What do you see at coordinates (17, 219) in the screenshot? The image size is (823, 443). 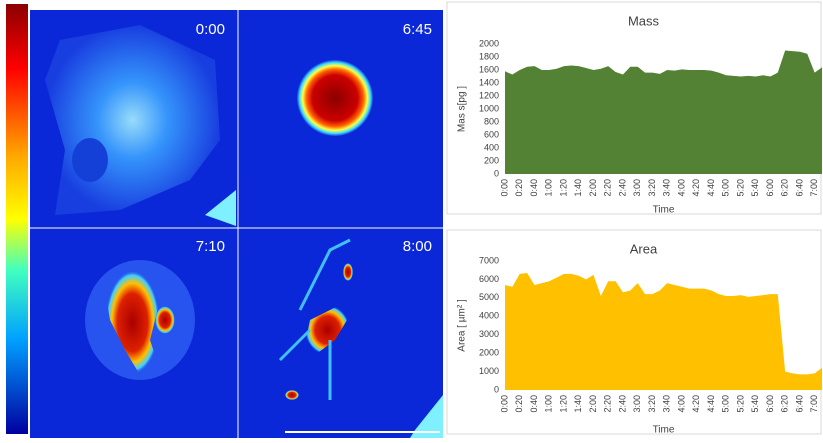 I see `color-bar` at bounding box center [17, 219].